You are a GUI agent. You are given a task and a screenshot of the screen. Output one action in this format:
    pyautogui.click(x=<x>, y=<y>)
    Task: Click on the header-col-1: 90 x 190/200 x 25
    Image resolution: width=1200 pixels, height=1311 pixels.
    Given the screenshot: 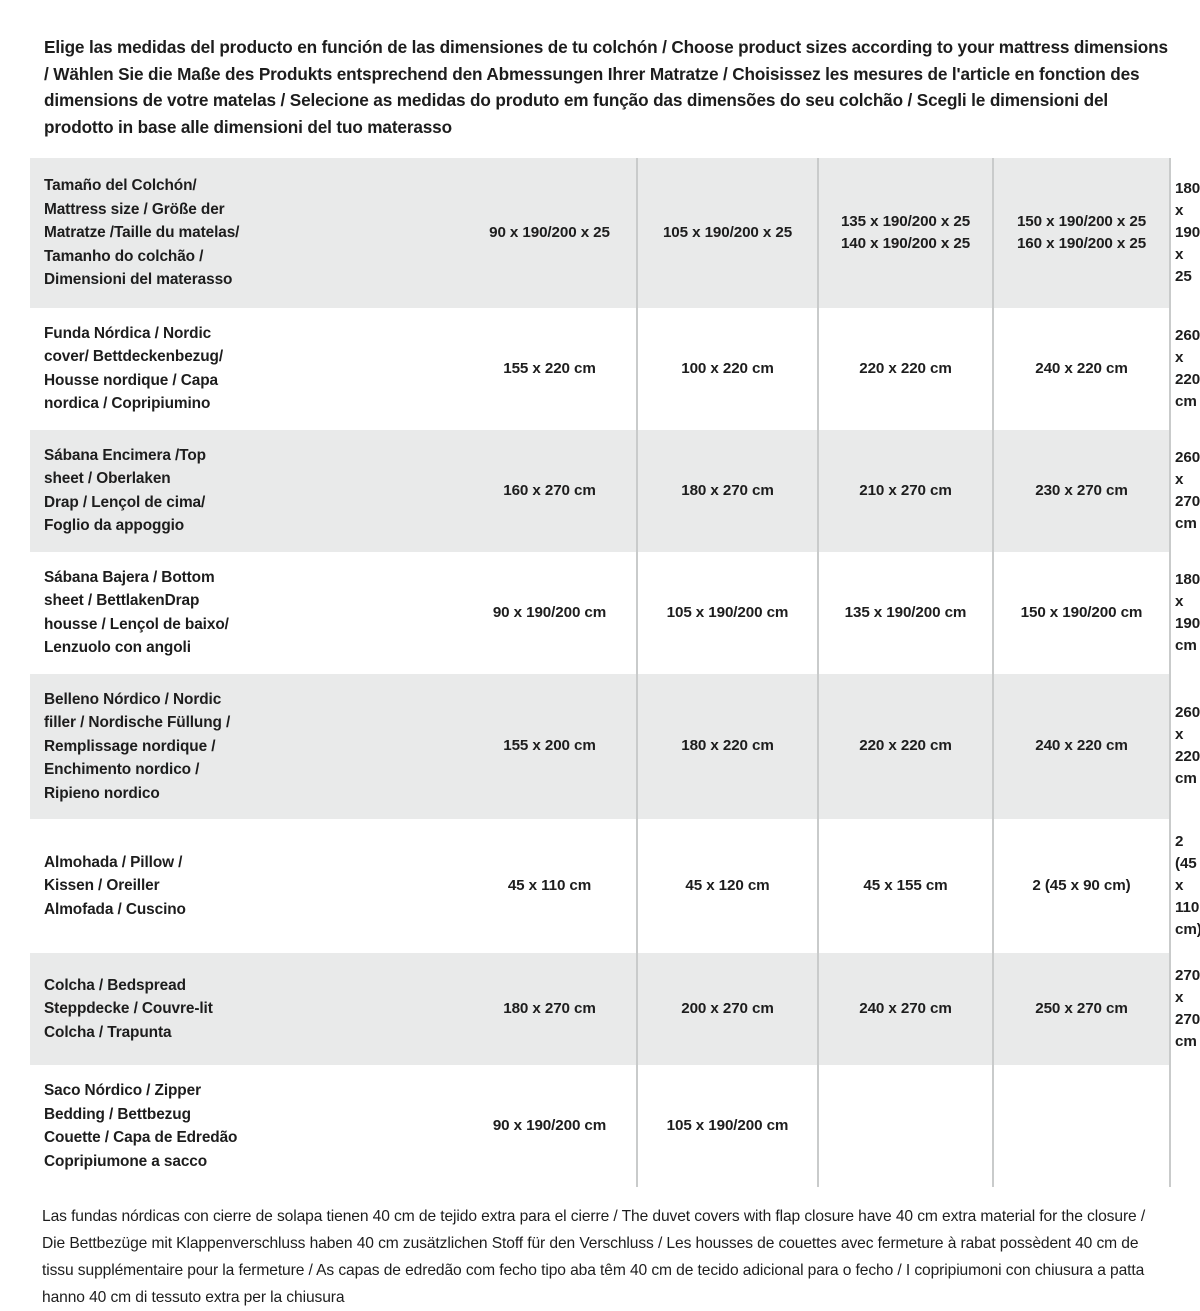 What is the action you would take?
    pyautogui.click(x=550, y=233)
    